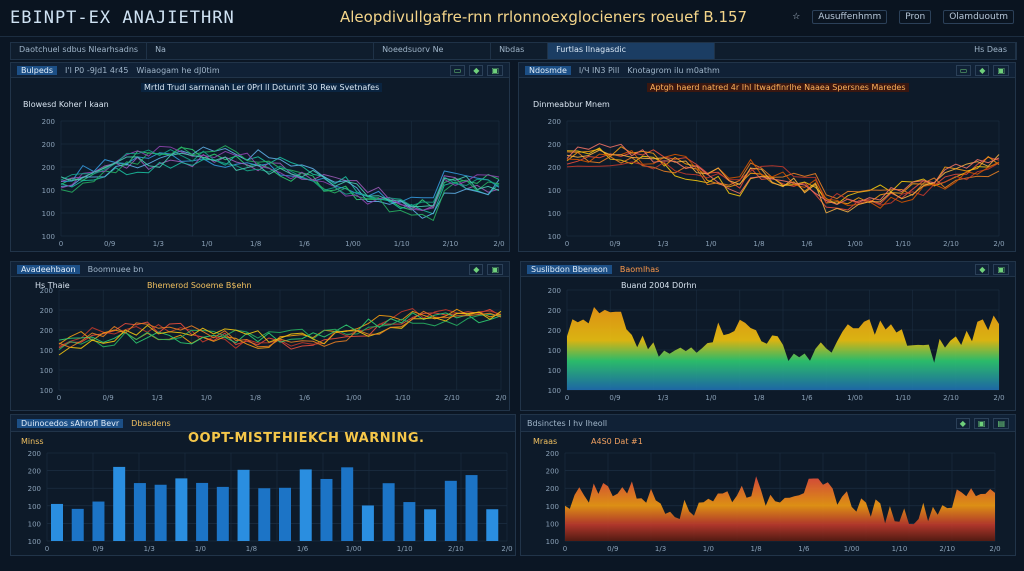 The height and width of the screenshot is (571, 1024). Describe the element at coordinates (261, 51) in the screenshot. I see `tab-1: Na` at that location.